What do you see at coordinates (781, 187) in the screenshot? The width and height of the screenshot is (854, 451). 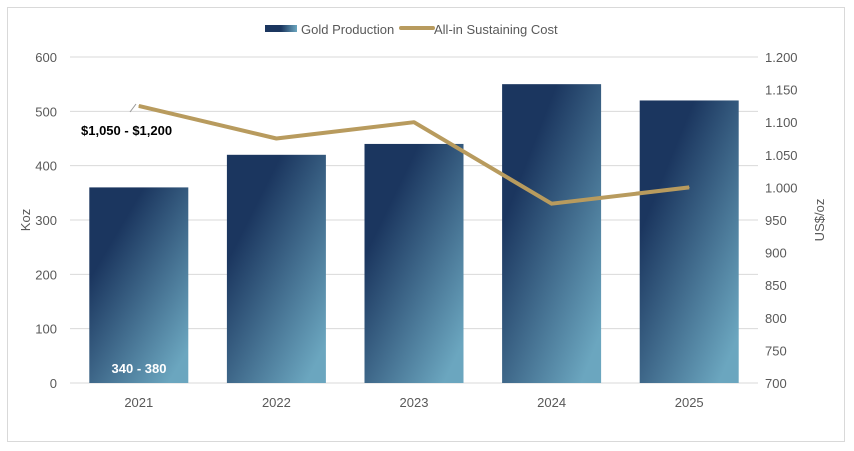 I see `y2-tick-label: 1.000` at bounding box center [781, 187].